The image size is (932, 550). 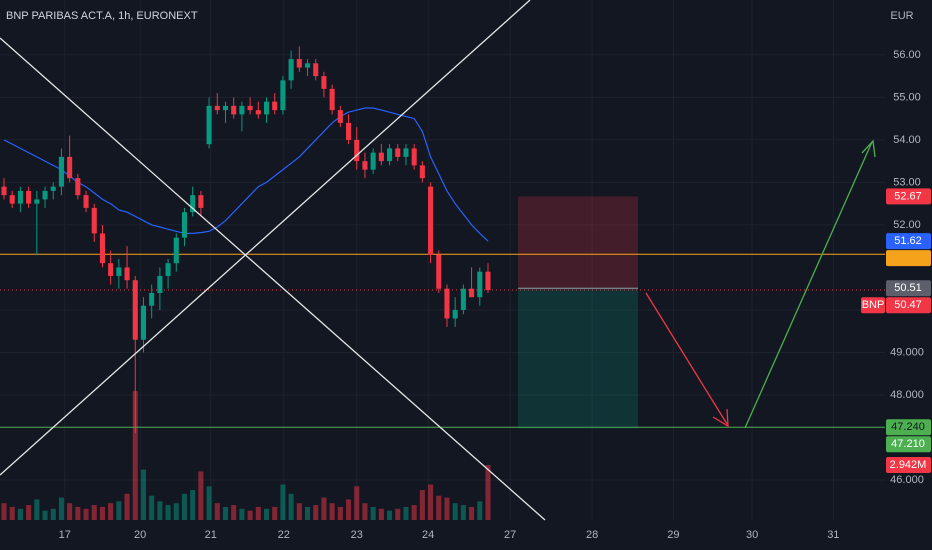 What do you see at coordinates (357, 535) in the screenshot?
I see `x-tick-label: 23` at bounding box center [357, 535].